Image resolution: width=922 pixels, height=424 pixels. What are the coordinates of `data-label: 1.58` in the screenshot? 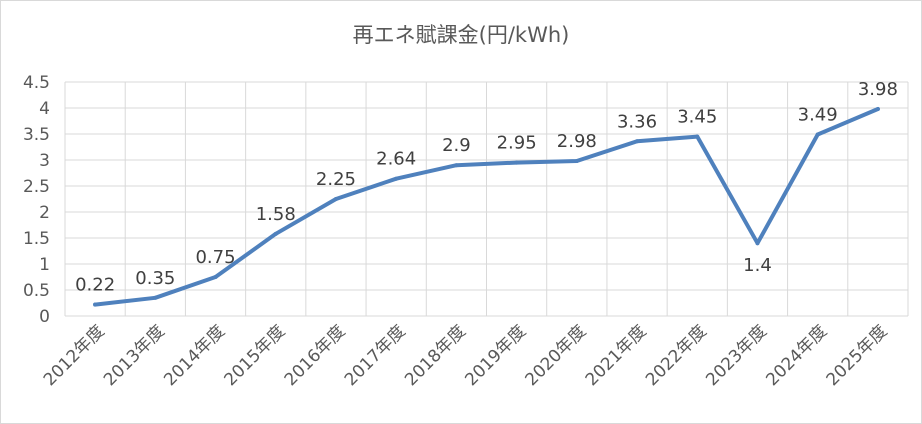 It's located at (276, 214).